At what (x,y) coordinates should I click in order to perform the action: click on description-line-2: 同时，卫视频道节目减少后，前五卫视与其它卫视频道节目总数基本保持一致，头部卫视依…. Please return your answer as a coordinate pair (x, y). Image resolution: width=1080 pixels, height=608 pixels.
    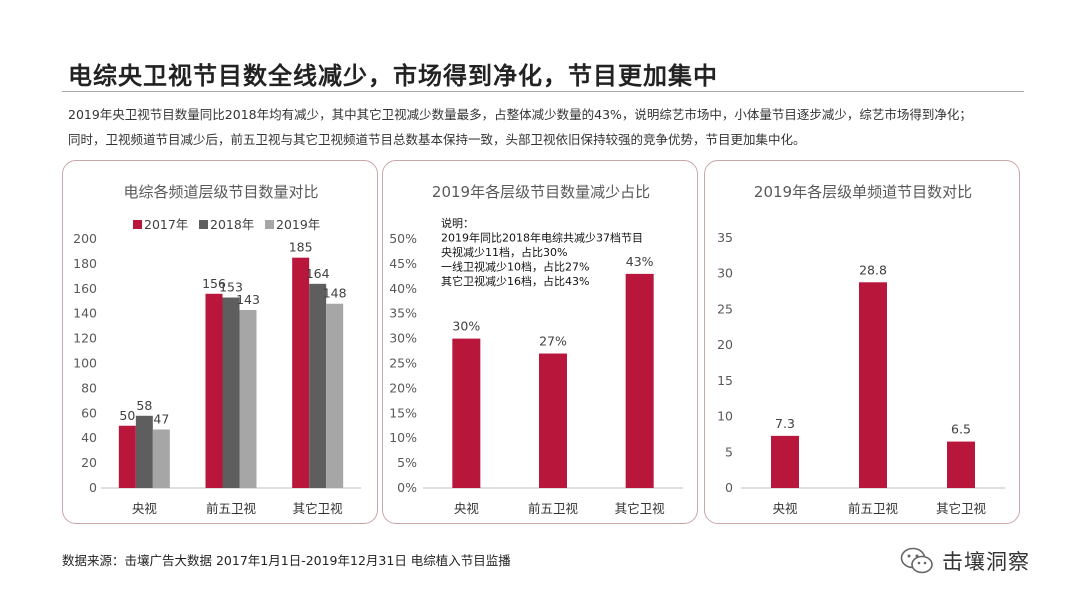
    Looking at the image, I should click on (437, 139).